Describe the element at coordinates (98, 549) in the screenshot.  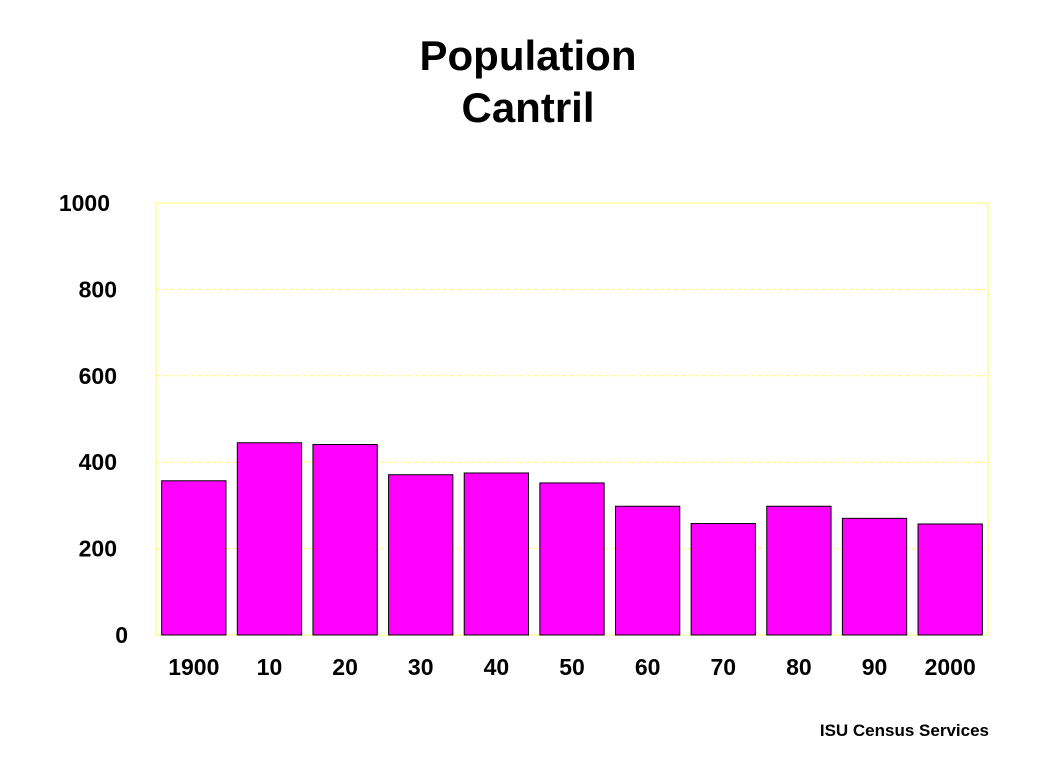
I see `y-tick-label: 200` at that location.